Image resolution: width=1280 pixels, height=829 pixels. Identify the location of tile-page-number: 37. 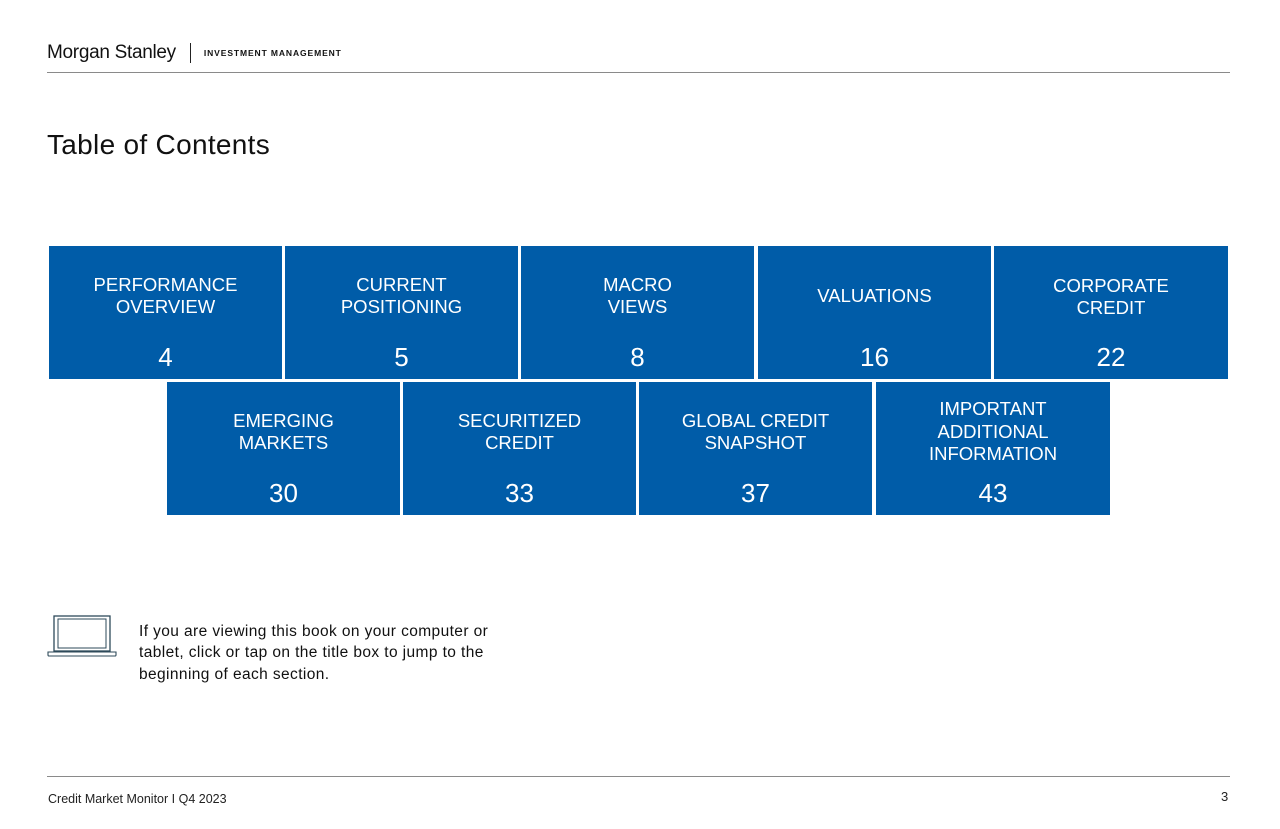
(755, 493).